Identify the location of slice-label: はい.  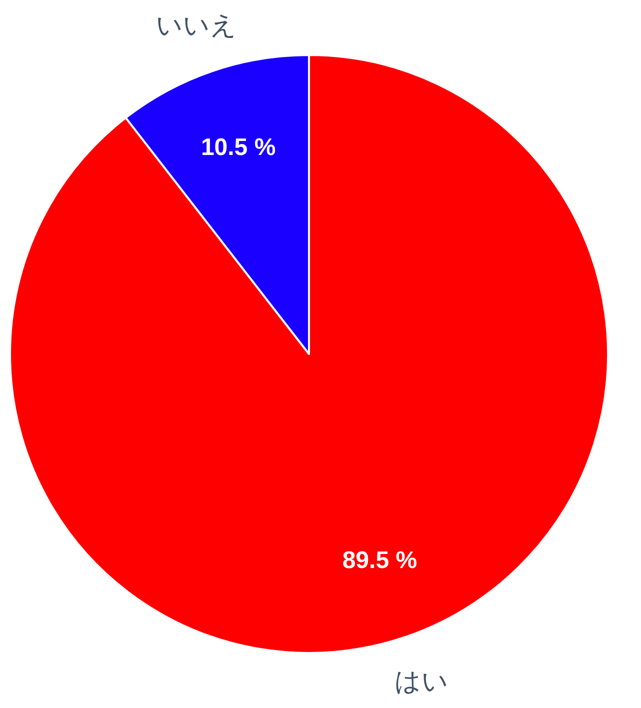
(421, 682).